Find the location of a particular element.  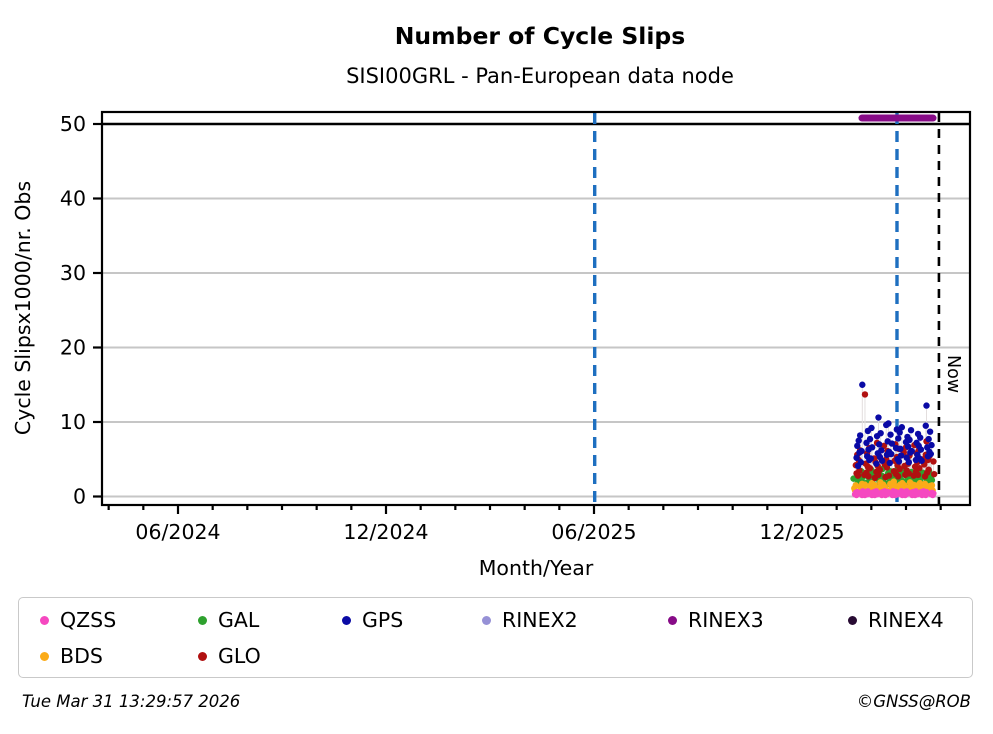

legend-marker-qzss is located at coordinates (44, 620).